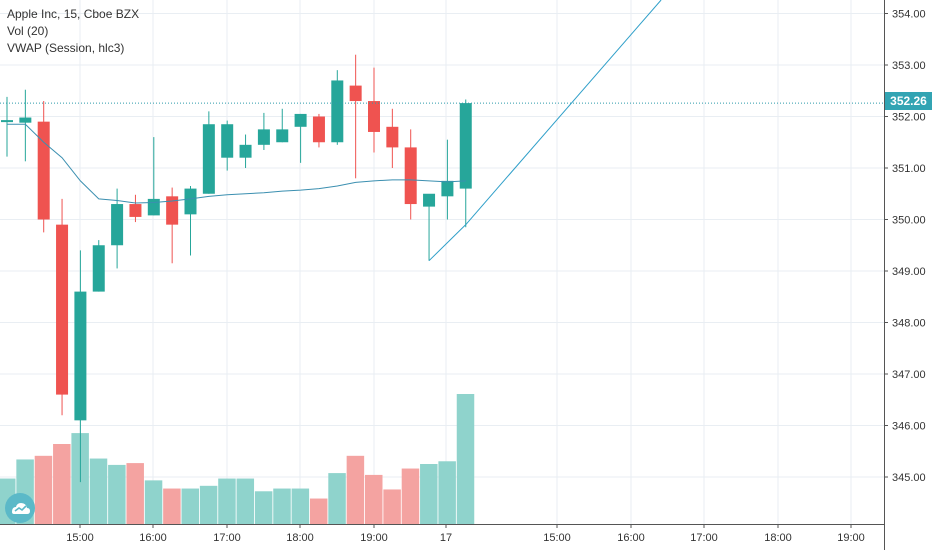  I want to click on y-tick-label: 345.00, so click(909, 478).